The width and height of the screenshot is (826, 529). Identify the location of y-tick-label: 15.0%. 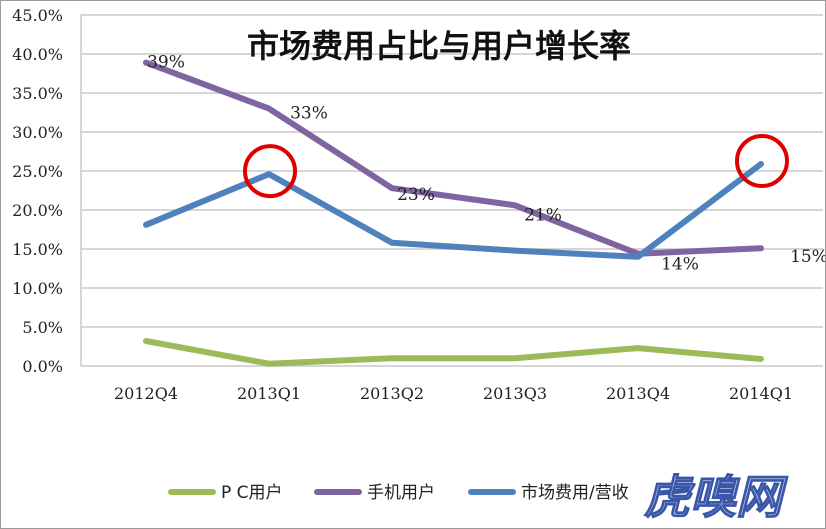
(37, 249).